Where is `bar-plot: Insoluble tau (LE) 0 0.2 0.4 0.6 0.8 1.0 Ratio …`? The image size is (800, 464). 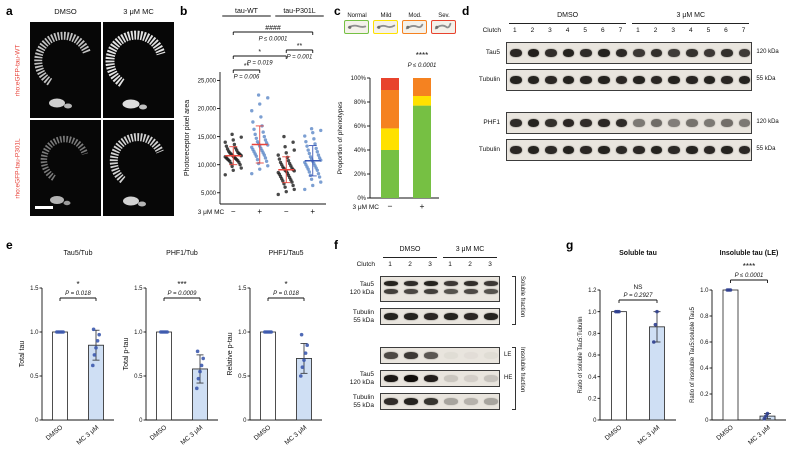 bar-plot: Insoluble tau (LE) 0 0.2 0.4 0.6 0.8 1.0 Ratio … is located at coordinates (738, 348).